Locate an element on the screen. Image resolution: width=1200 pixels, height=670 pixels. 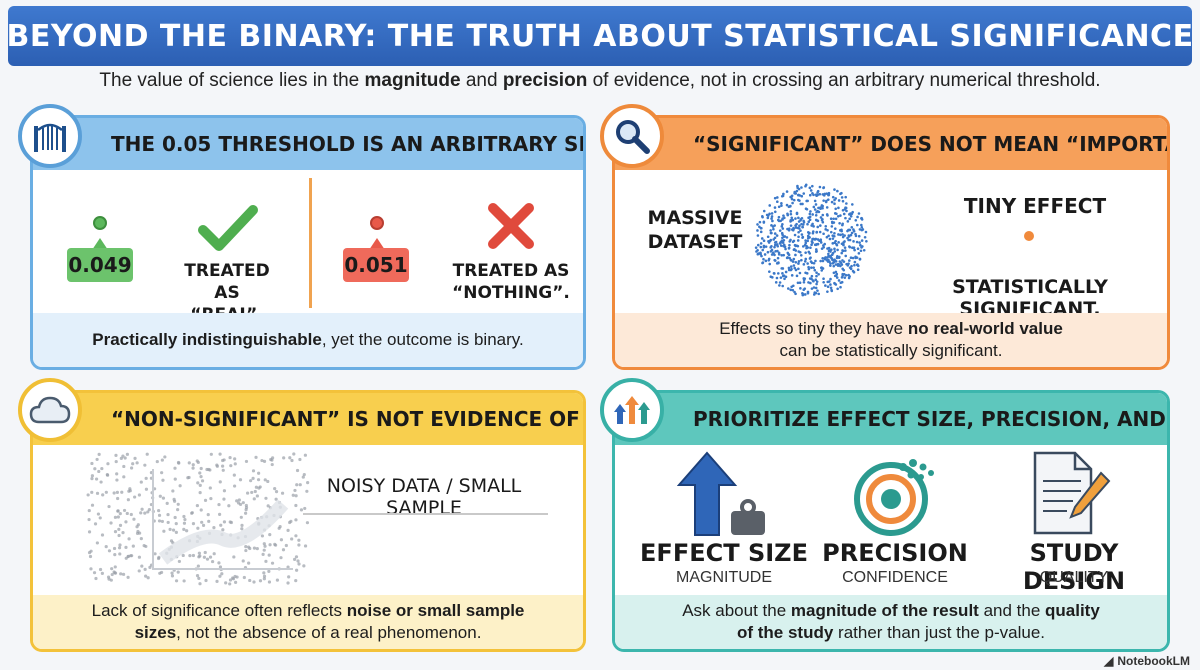
massive-dataset-label: MASSIVE DATASET is located at coordinates (695, 230).